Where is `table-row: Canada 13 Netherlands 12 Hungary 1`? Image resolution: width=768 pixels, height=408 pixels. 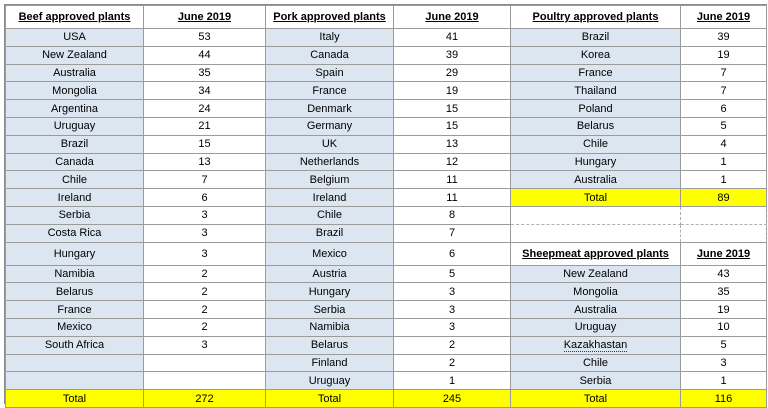
table-row: Canada 13 Netherlands 12 Hungary 1 is located at coordinates (386, 162).